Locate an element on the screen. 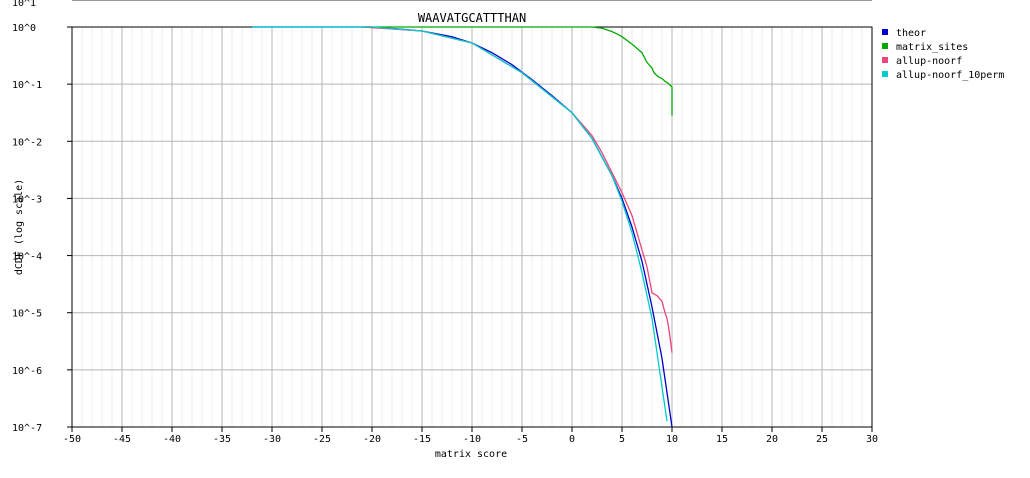 The width and height of the screenshot is (1030, 478). y-tick-label: 10^-4 is located at coordinates (27, 257).